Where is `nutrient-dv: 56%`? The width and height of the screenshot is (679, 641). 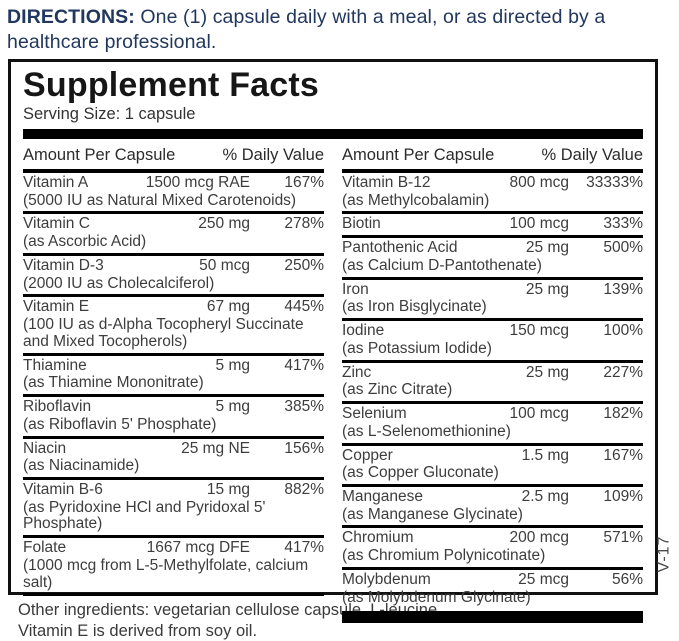 nutrient-dv: 56% is located at coordinates (627, 579).